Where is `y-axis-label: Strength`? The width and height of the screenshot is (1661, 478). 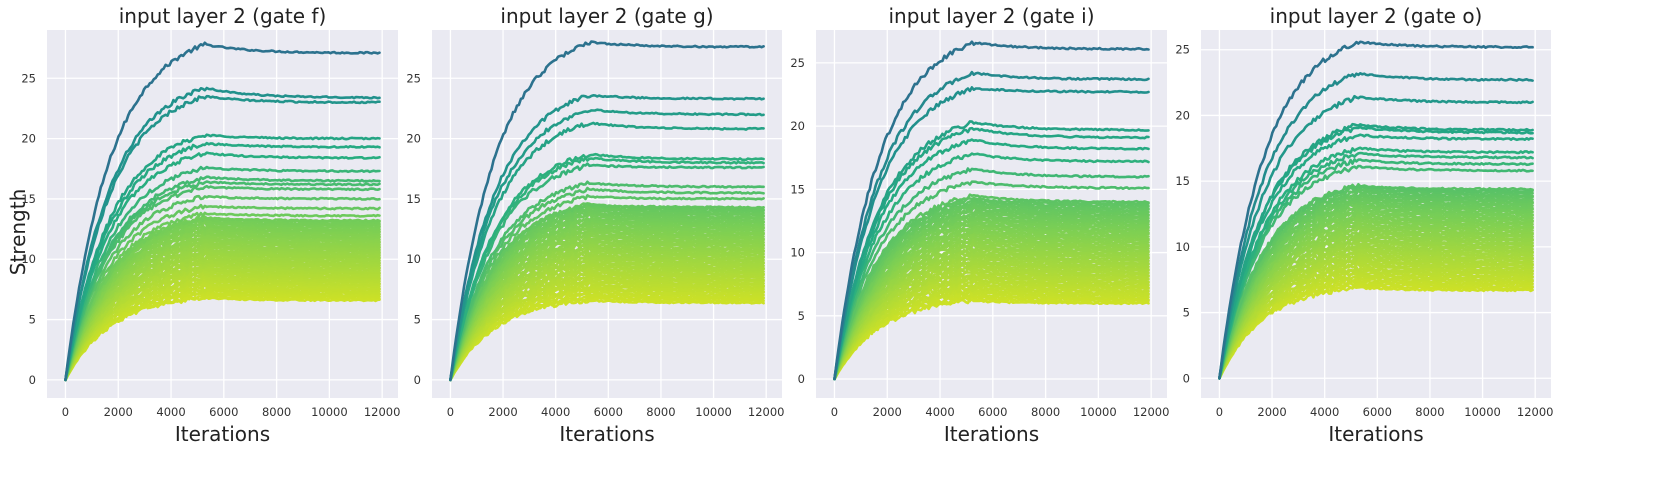
y-axis-label: Strength is located at coordinates (18, 232).